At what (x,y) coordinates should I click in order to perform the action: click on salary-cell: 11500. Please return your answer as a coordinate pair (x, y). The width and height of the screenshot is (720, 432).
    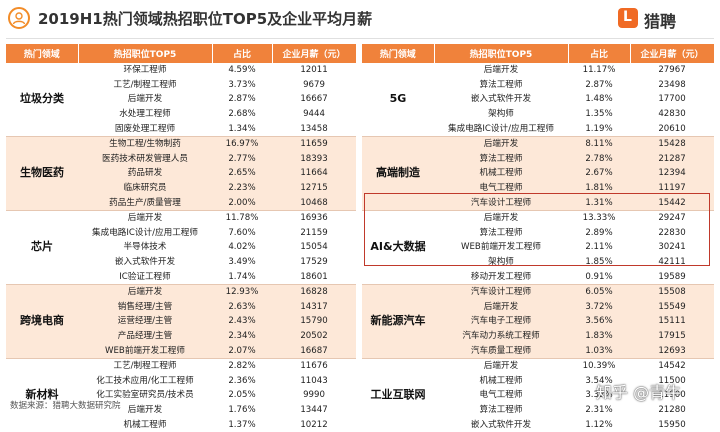
    Looking at the image, I should click on (672, 381).